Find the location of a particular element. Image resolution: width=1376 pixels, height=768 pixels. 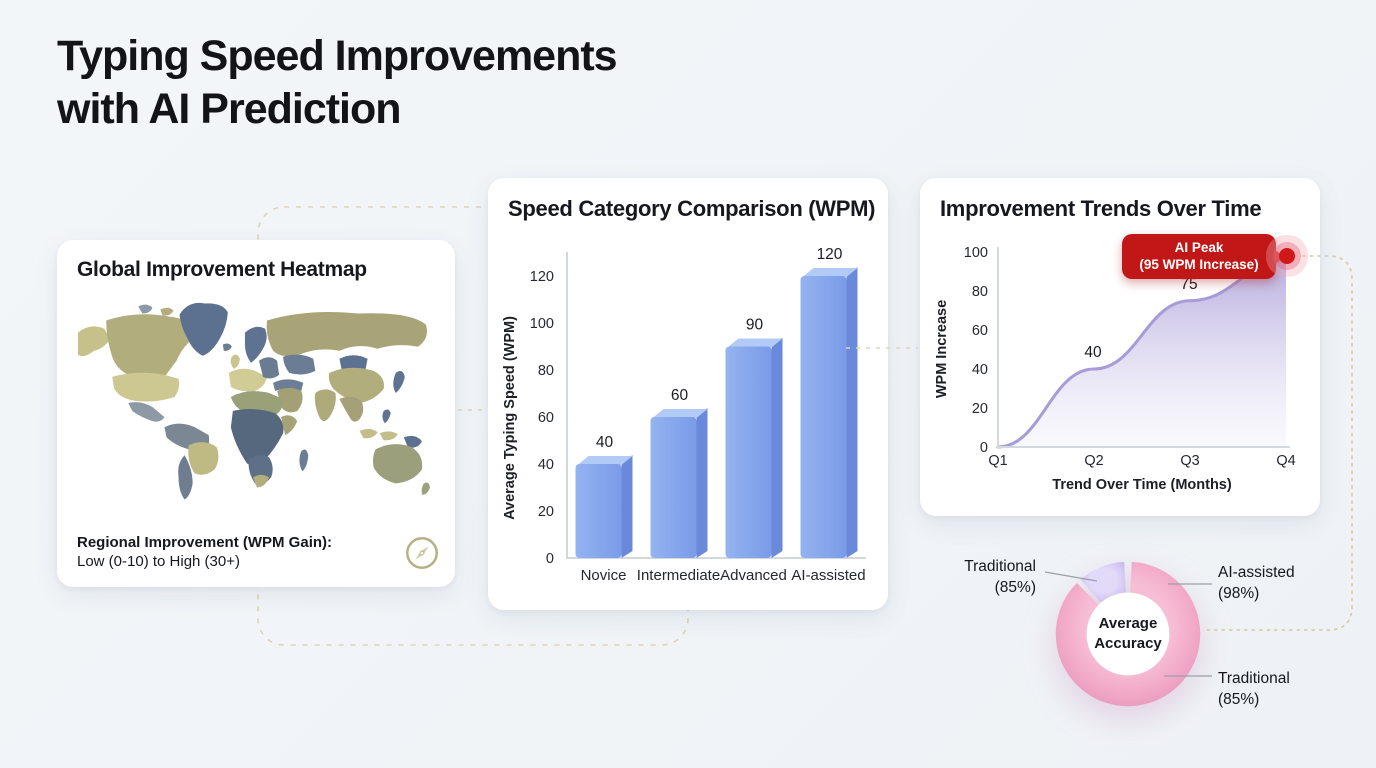

svg-text: Advanced is located at coordinates (753, 575).